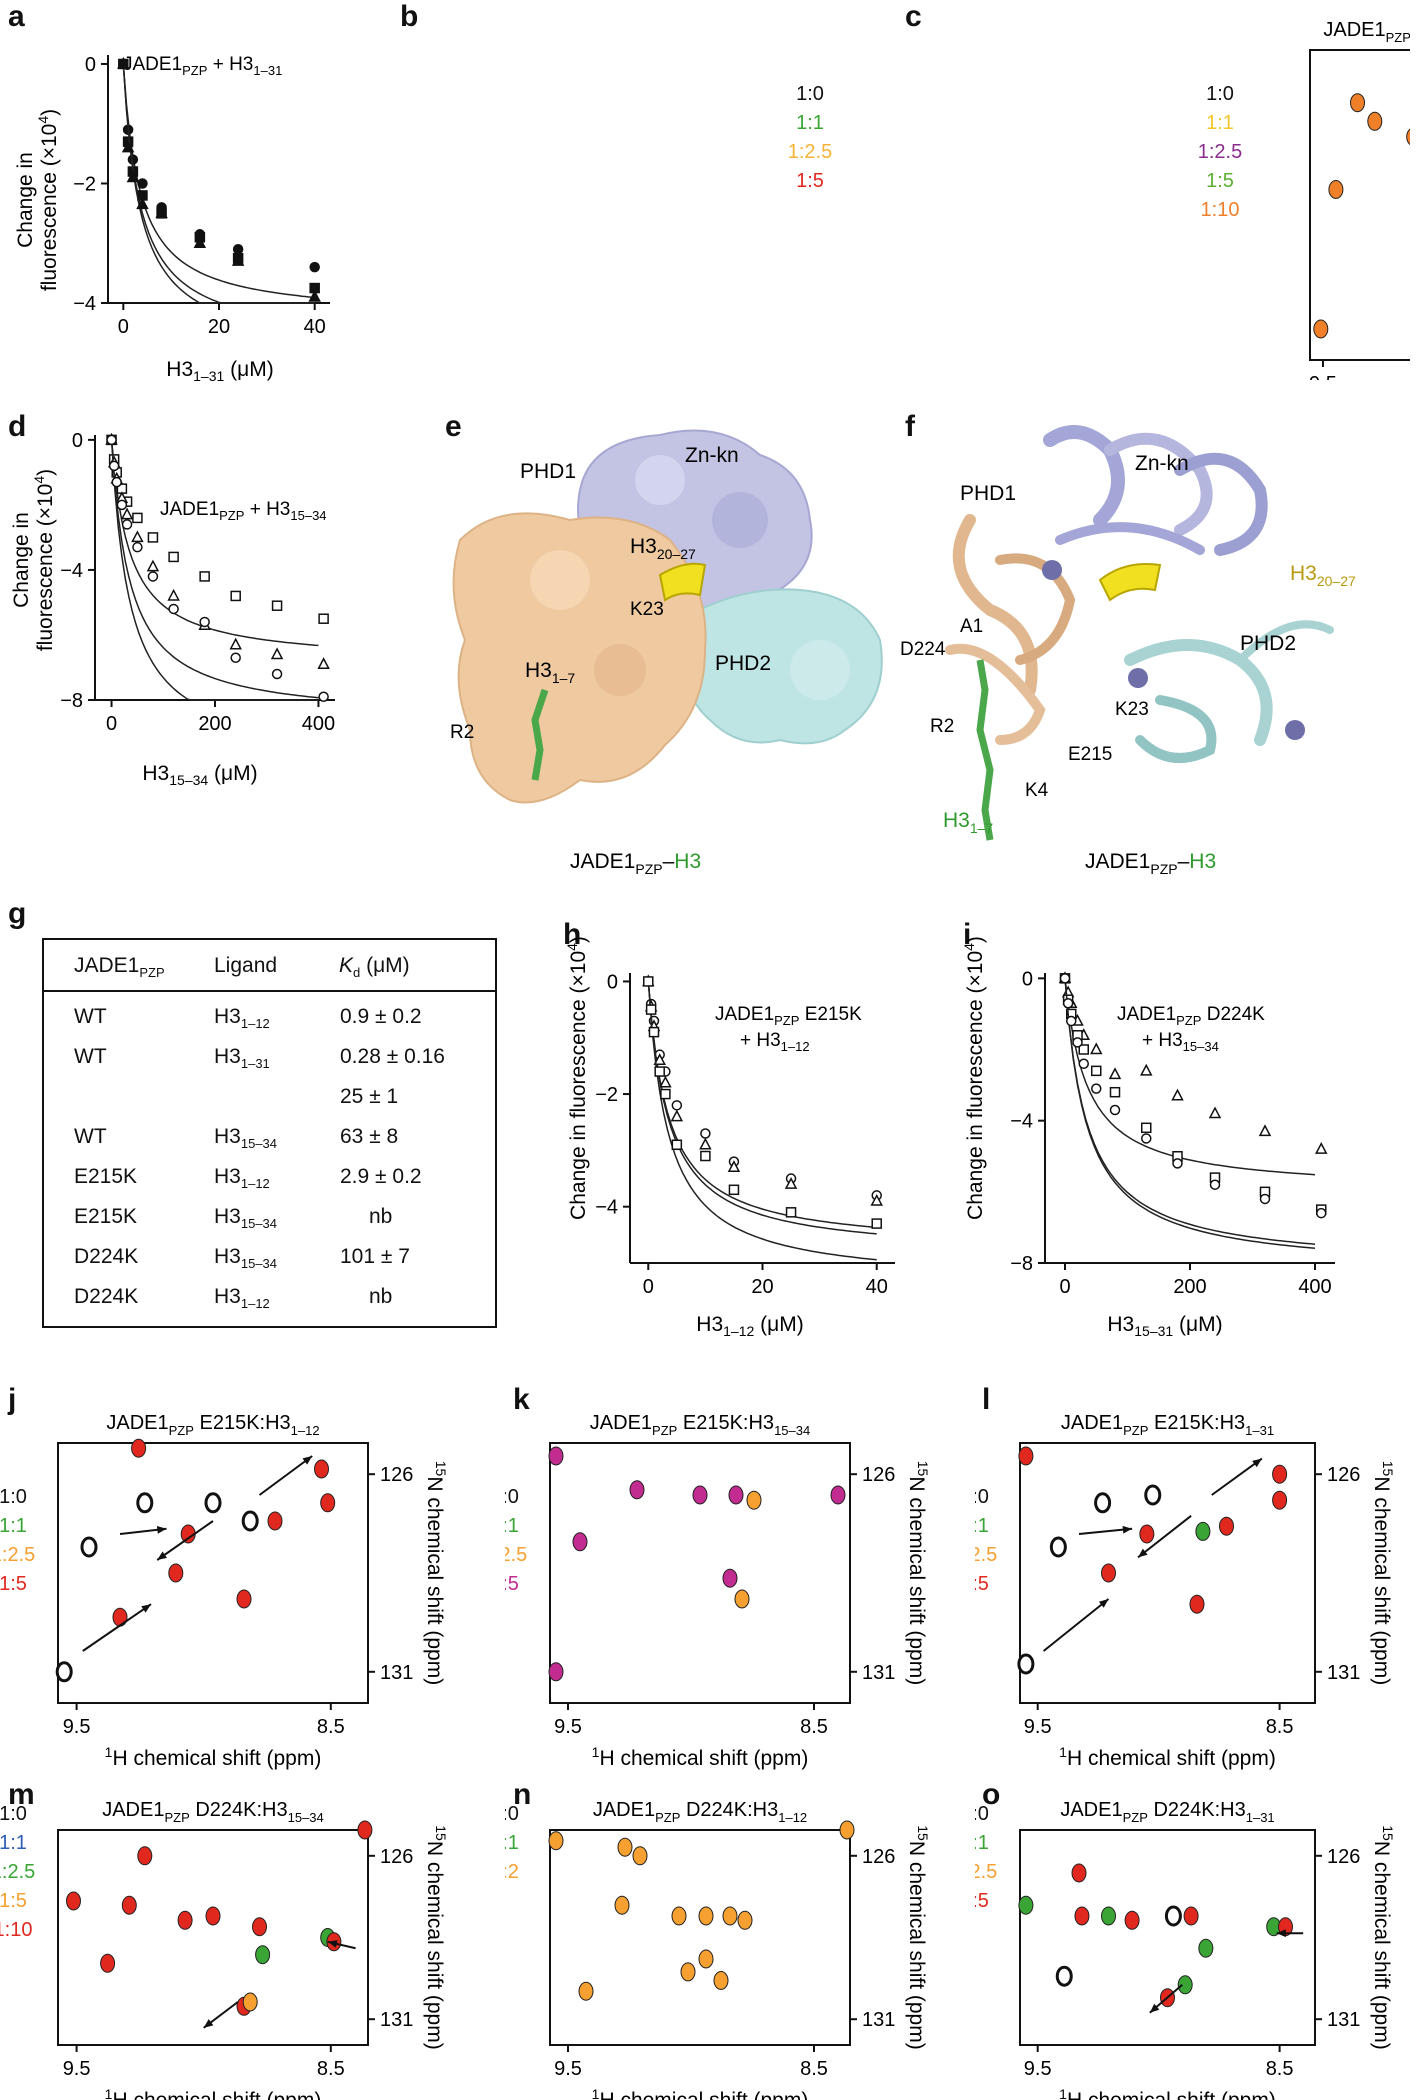 This screenshot has width=1416, height=2100. Describe the element at coordinates (971, 626) in the screenshot. I see `label-a1: A1` at that location.